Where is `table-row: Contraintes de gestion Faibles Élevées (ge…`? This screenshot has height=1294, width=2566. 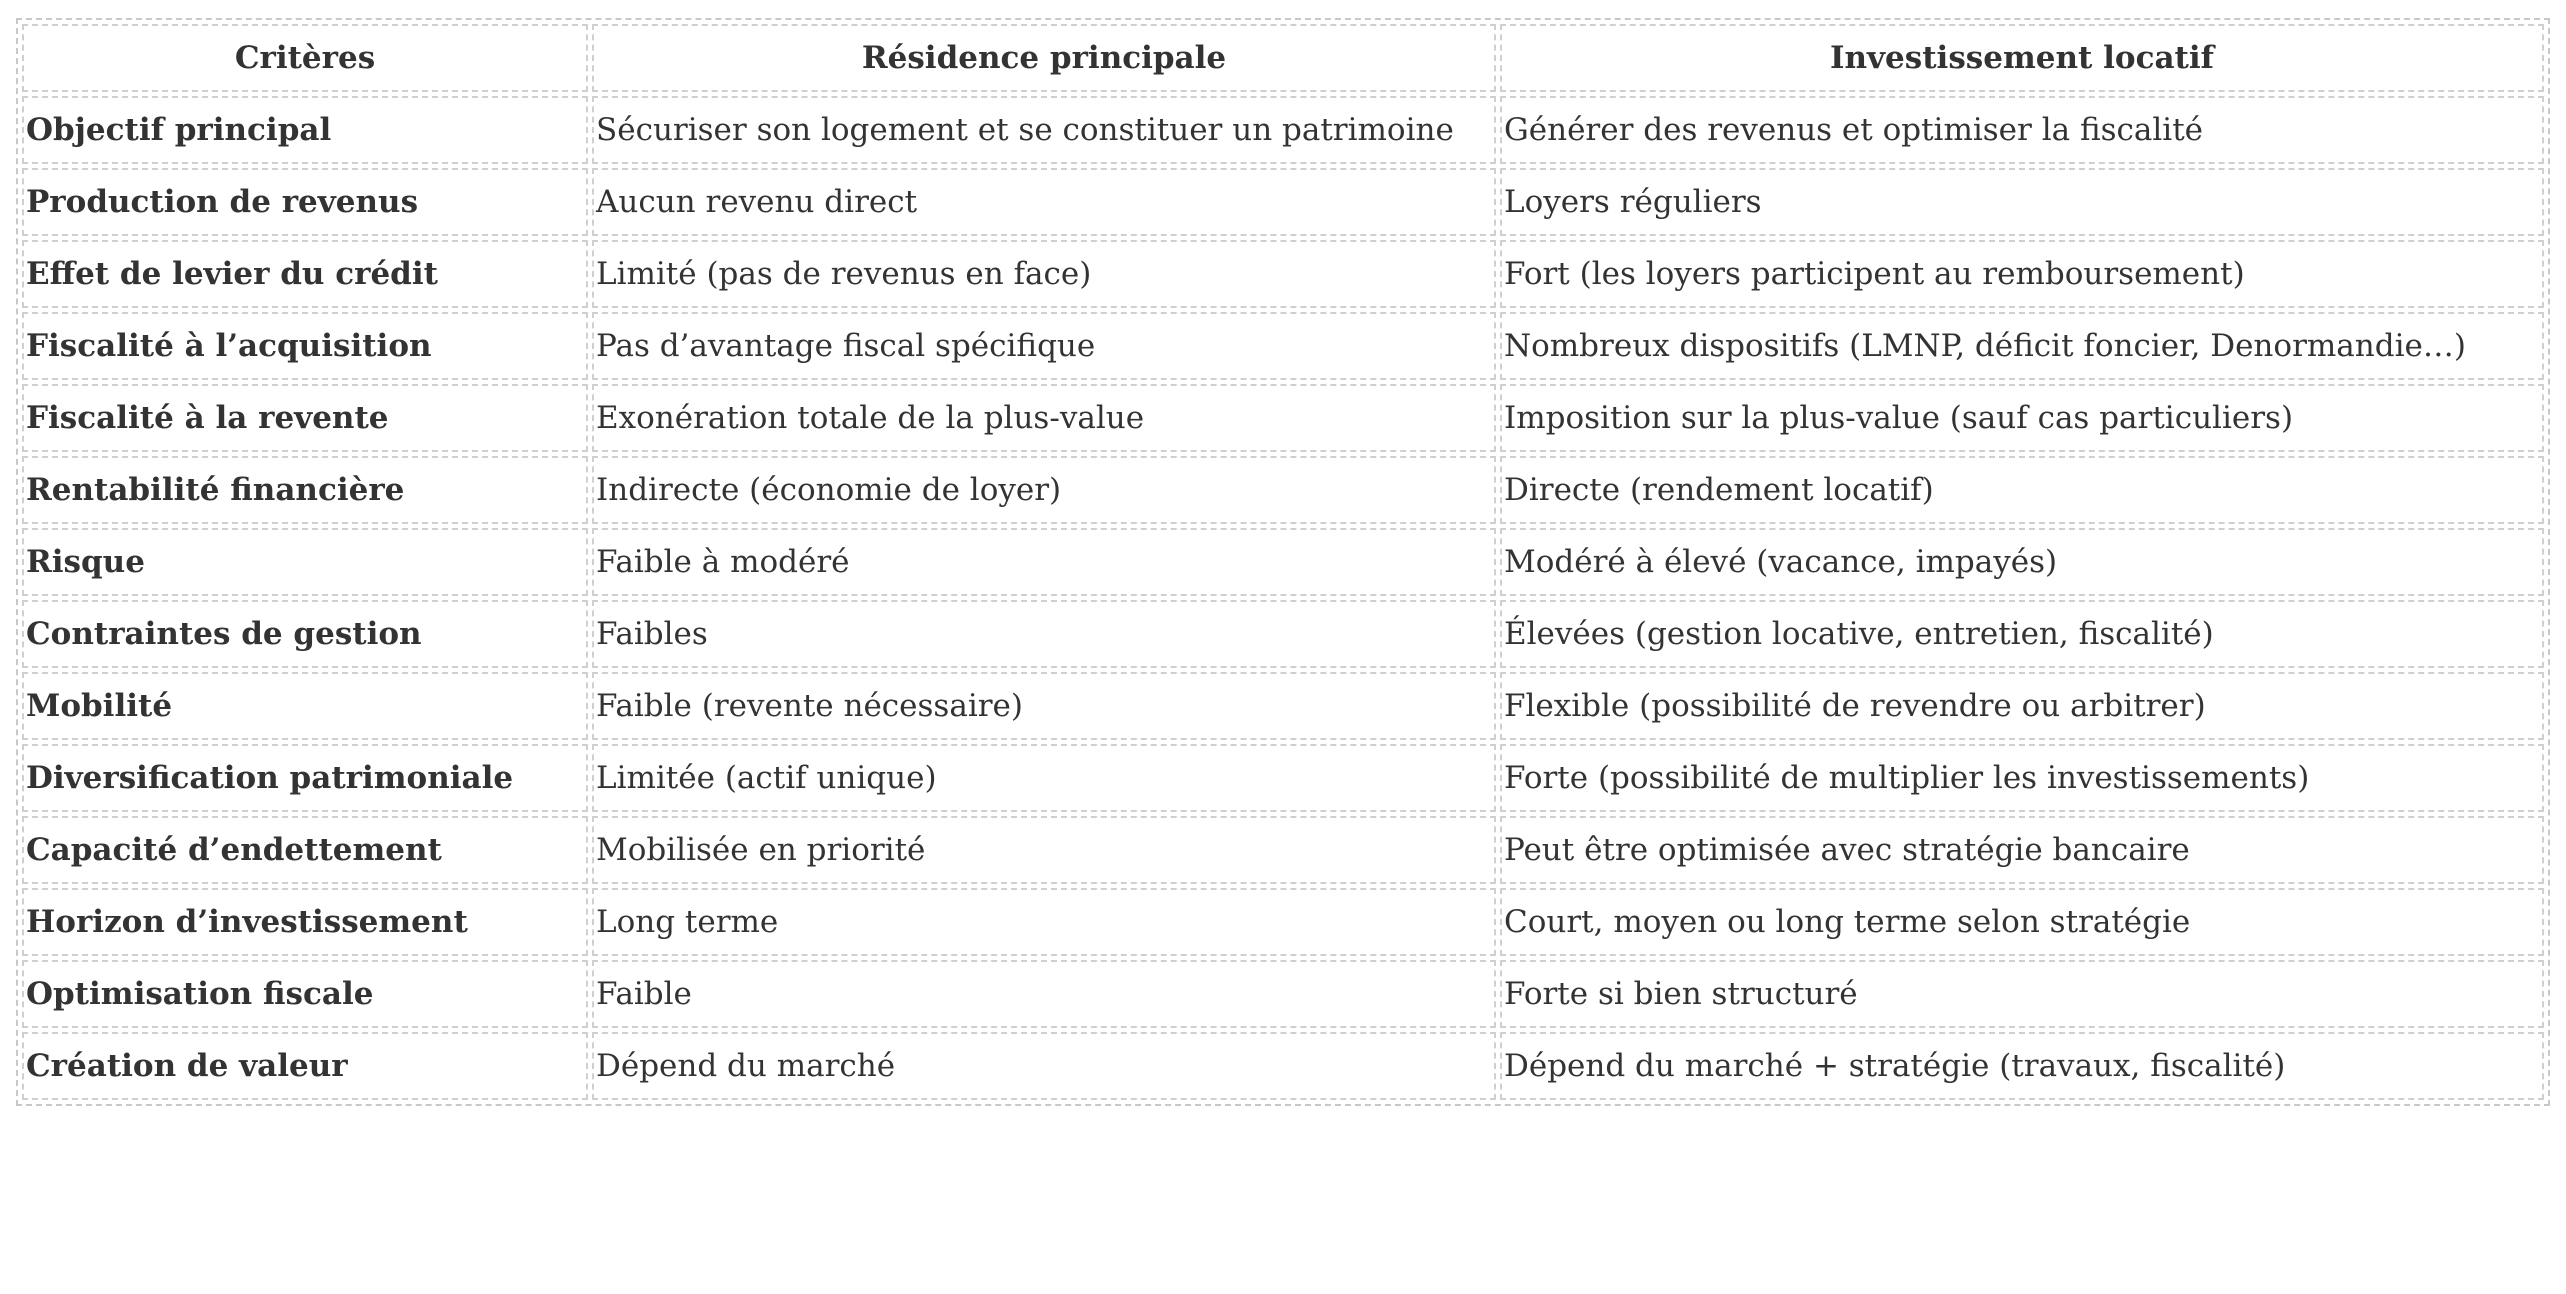 table-row: Contraintes de gestion Faibles Élevées (ge… is located at coordinates (1283, 634).